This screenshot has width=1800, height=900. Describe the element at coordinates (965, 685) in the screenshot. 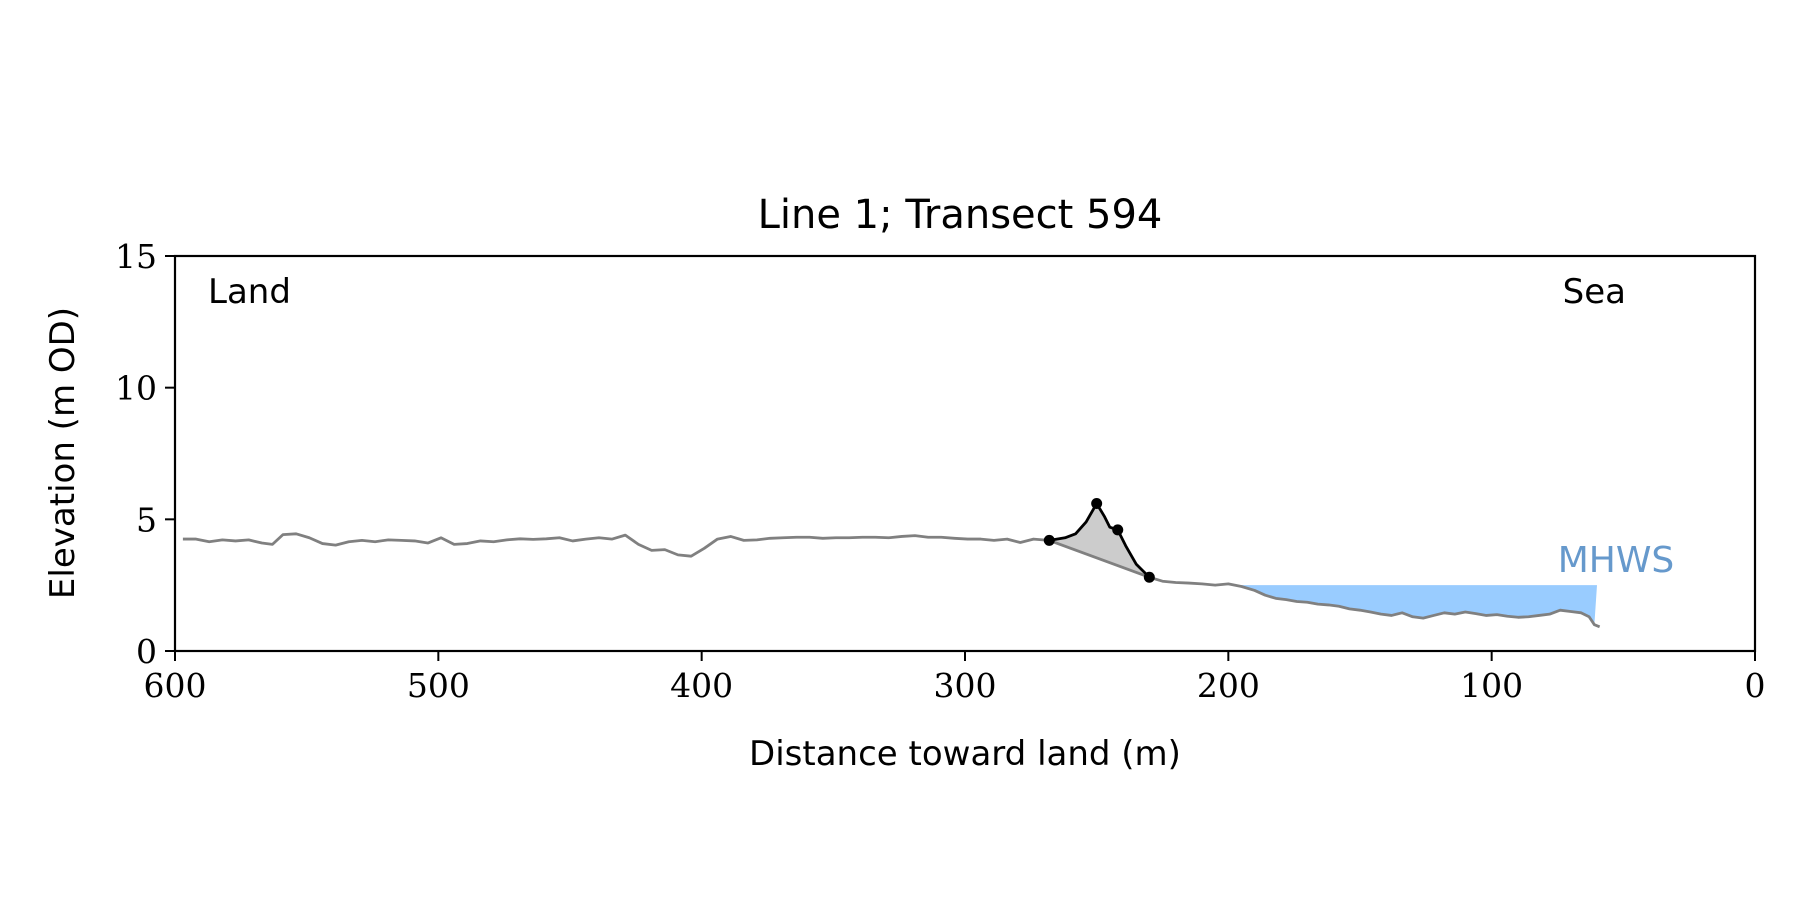

I see `x-tick-label: 300` at that location.